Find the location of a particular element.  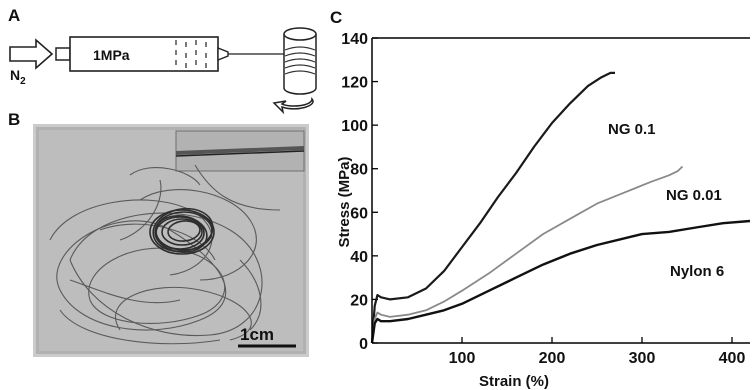

panel-a: A N2 1MPa is located at coordinates (162, 60).